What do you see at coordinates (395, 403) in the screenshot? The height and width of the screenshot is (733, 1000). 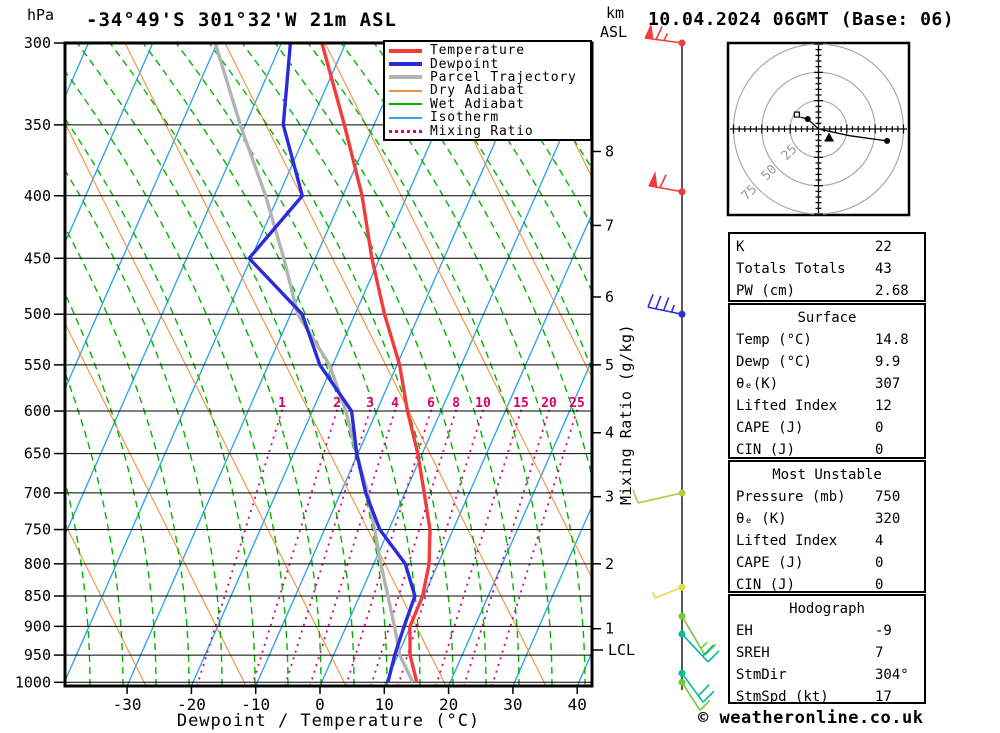 I see `mixing-ratio-value-label: 4` at bounding box center [395, 403].